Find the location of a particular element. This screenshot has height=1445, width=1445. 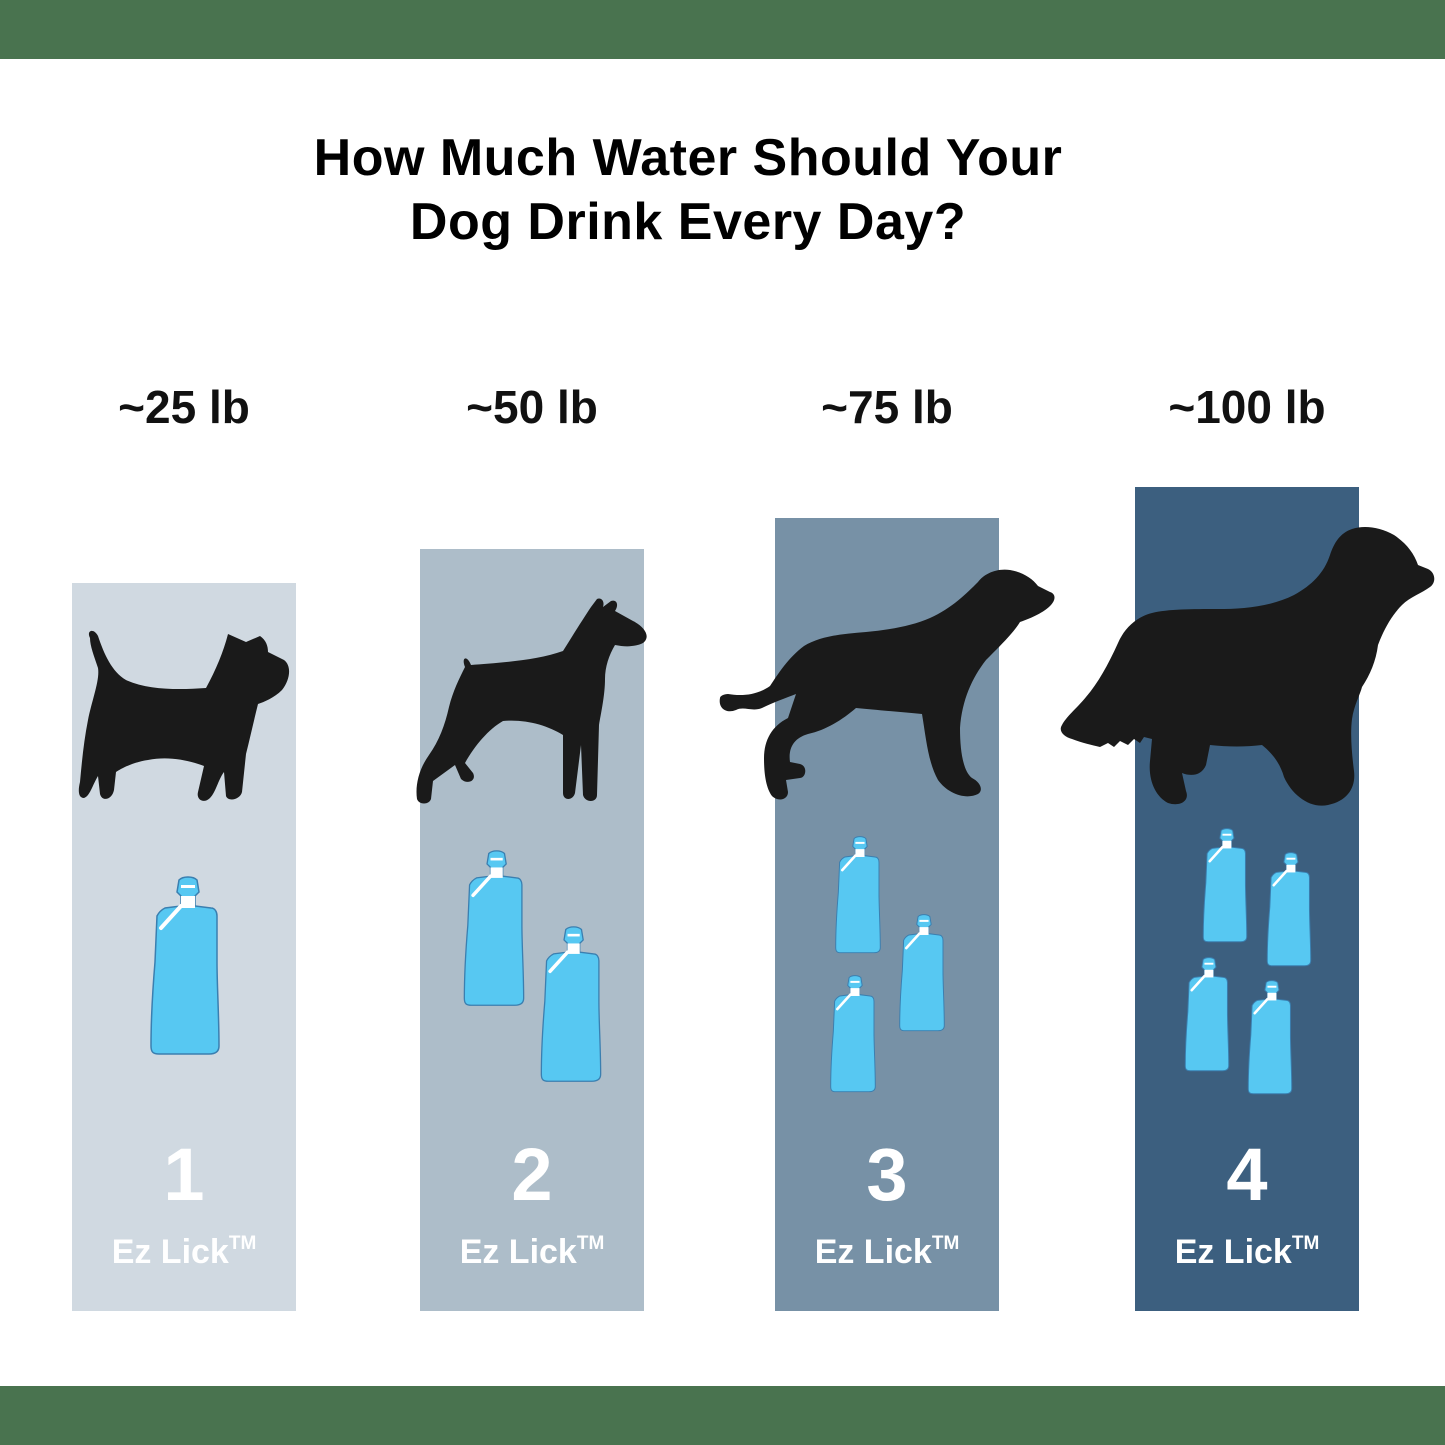

weight-label-50: ~50 lb is located at coordinates (532, 407).